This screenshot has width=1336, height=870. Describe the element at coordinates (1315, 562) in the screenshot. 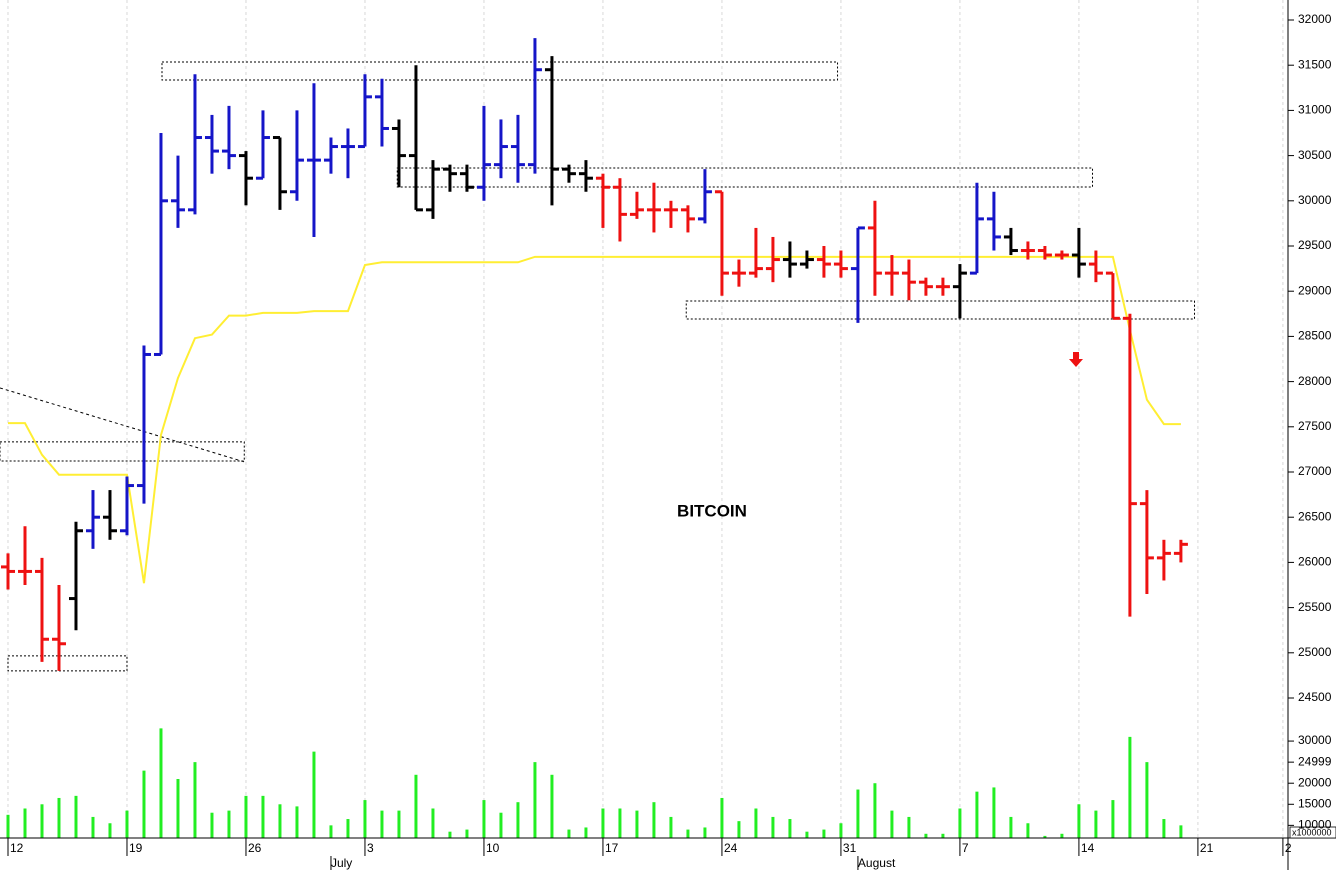

I see `y-tick-label: 26000` at that location.